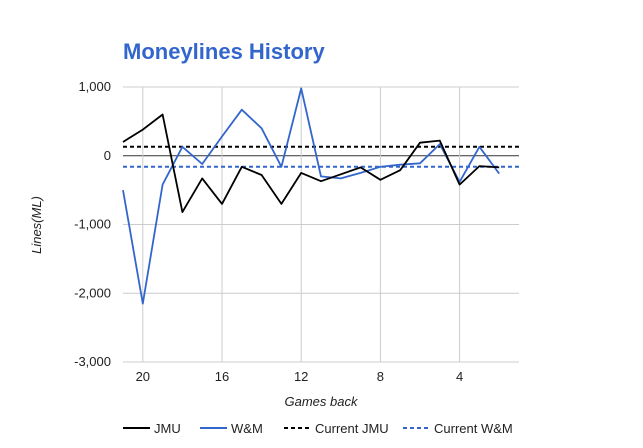 Image resolution: width=643 pixels, height=448 pixels. What do you see at coordinates (473, 428) in the screenshot?
I see `legend-label-current-wandm: Current W&M` at bounding box center [473, 428].